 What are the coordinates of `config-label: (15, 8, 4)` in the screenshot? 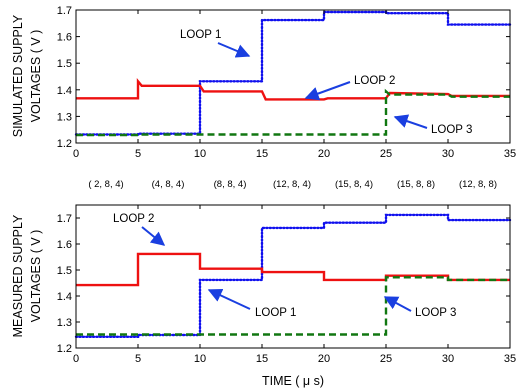 It's located at (354, 184).